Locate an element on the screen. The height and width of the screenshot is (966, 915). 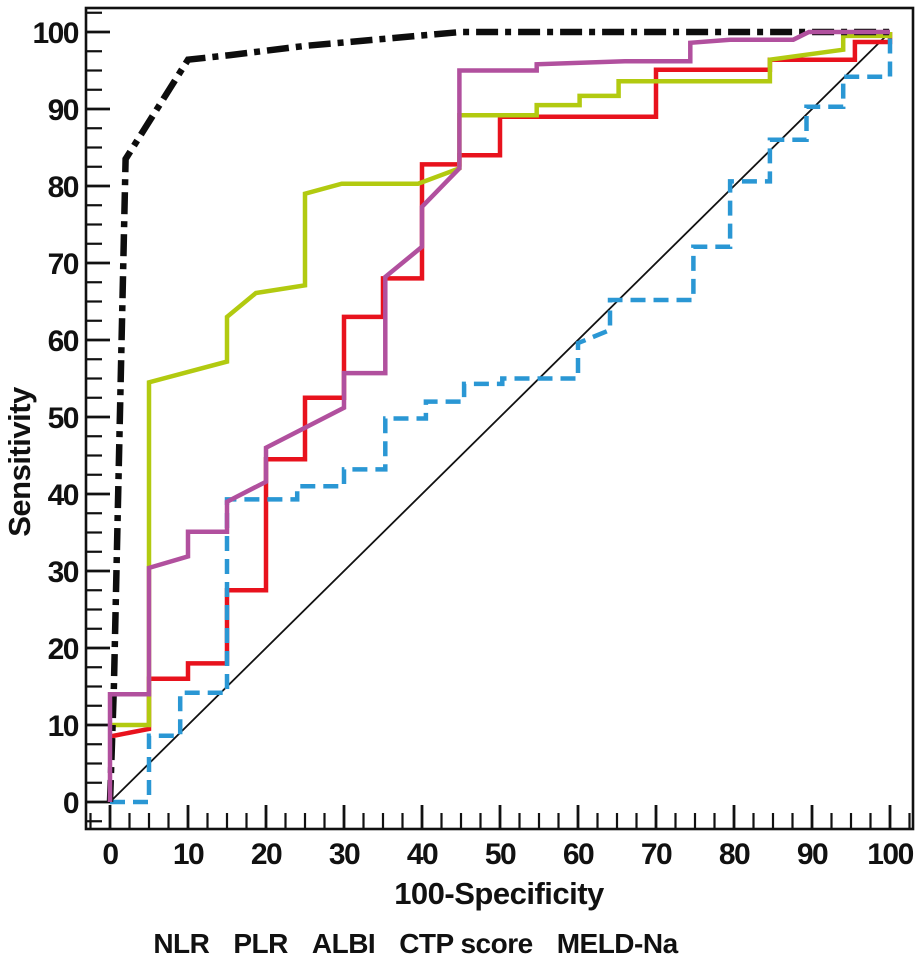
legend-item-nlr: NLR is located at coordinates (181, 944).